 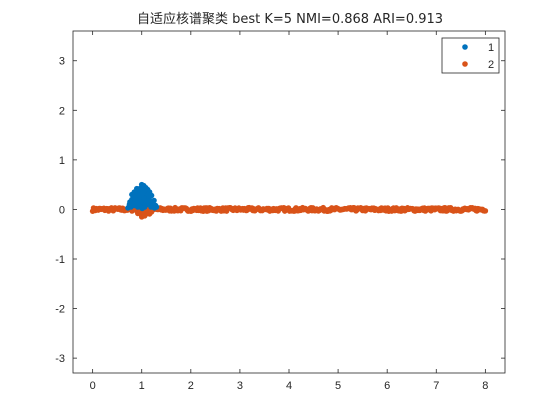 I want to click on y-tick-label: 0, so click(x=62, y=210).